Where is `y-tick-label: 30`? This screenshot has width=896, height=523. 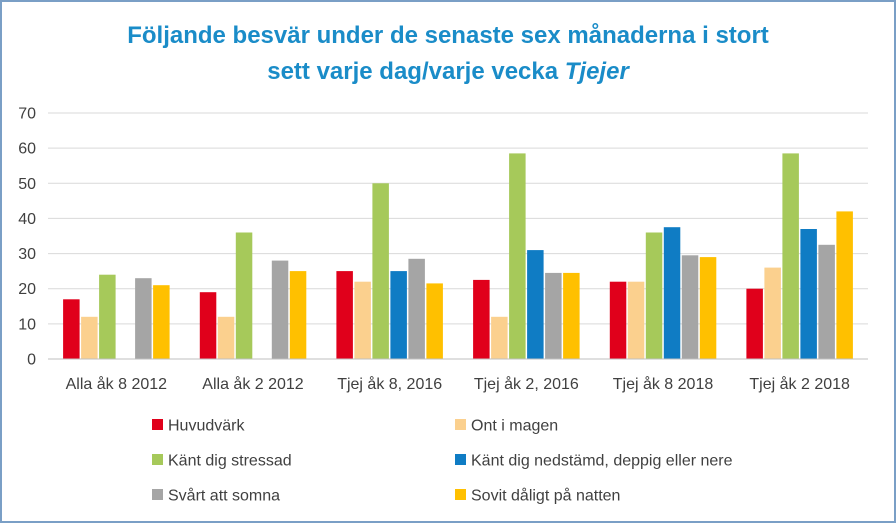 y-tick-label: 30 is located at coordinates (27, 254).